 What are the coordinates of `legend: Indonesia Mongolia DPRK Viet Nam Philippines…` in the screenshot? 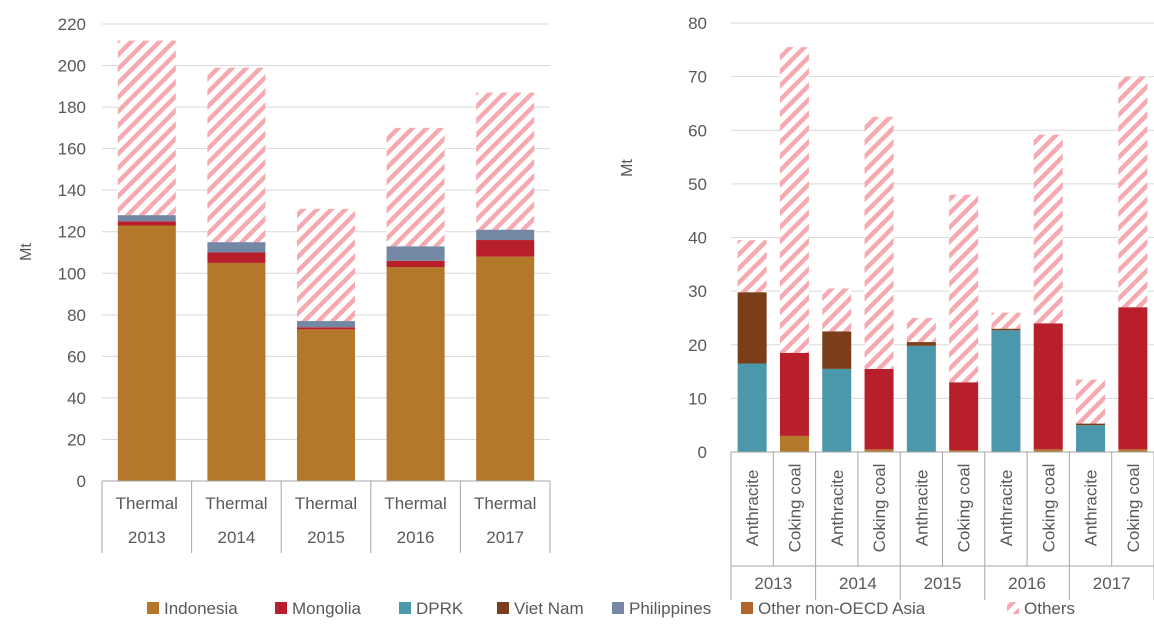 It's located at (611, 608).